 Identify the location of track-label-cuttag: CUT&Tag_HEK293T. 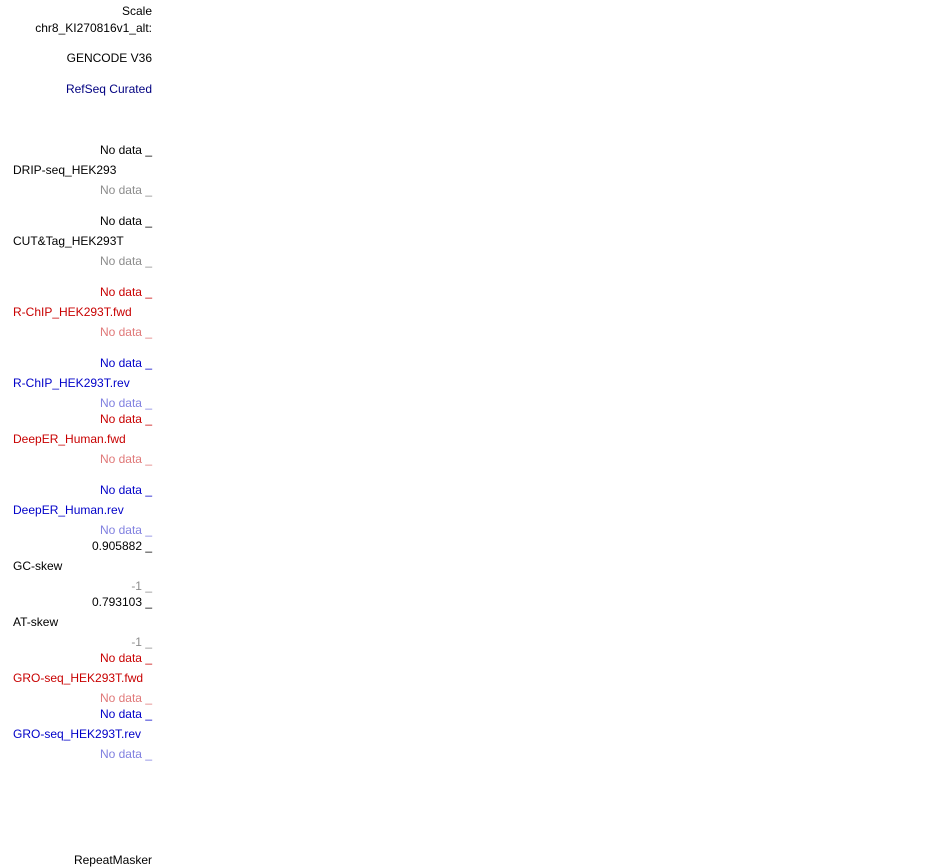
(68, 241).